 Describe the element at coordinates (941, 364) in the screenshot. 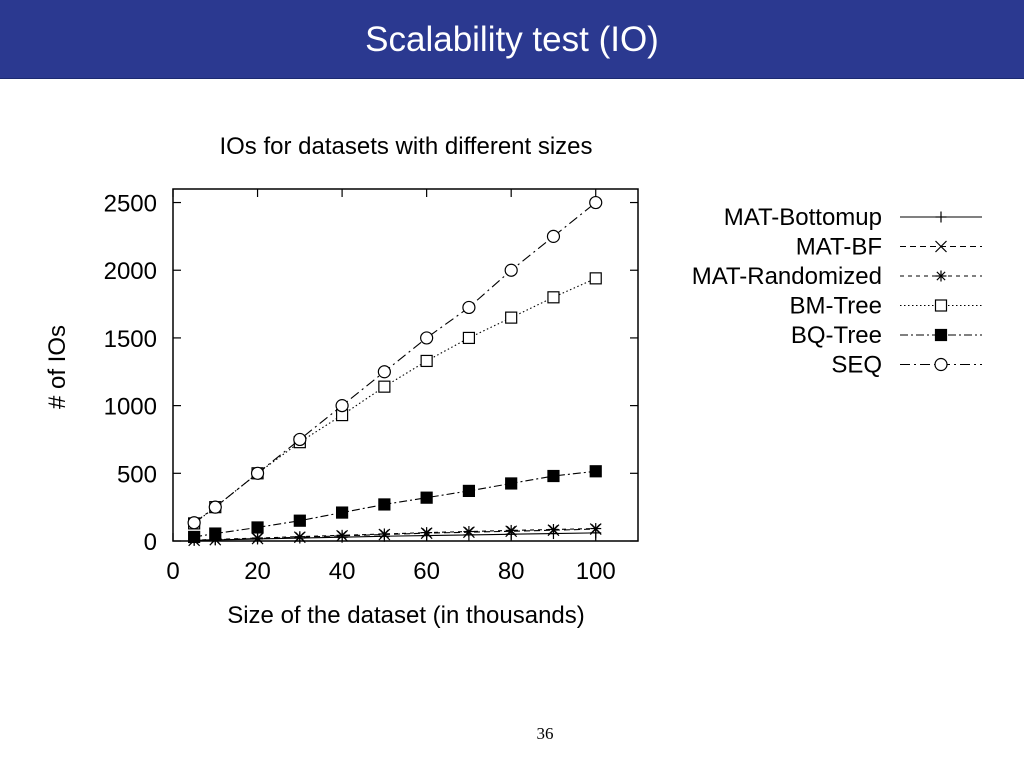

I see `legend-marker-seq` at that location.